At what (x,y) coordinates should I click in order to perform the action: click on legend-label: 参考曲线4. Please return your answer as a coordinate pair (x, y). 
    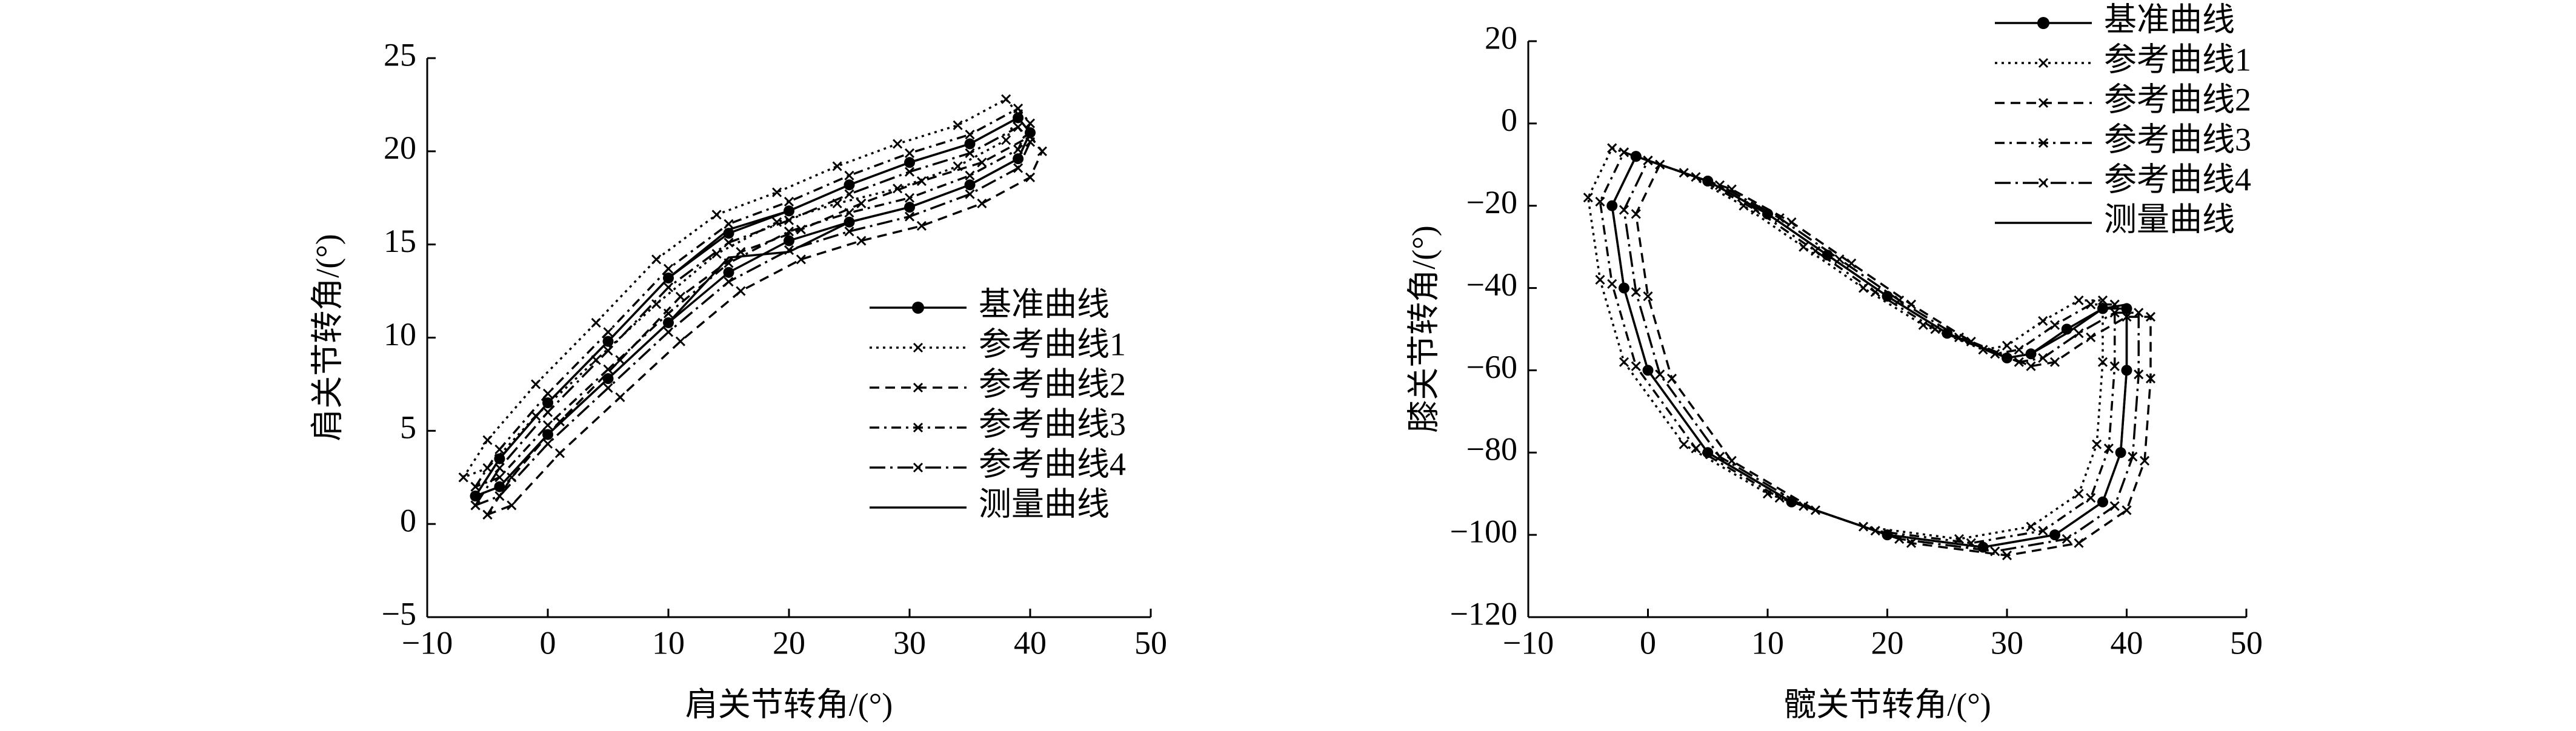
    Looking at the image, I should click on (1052, 464).